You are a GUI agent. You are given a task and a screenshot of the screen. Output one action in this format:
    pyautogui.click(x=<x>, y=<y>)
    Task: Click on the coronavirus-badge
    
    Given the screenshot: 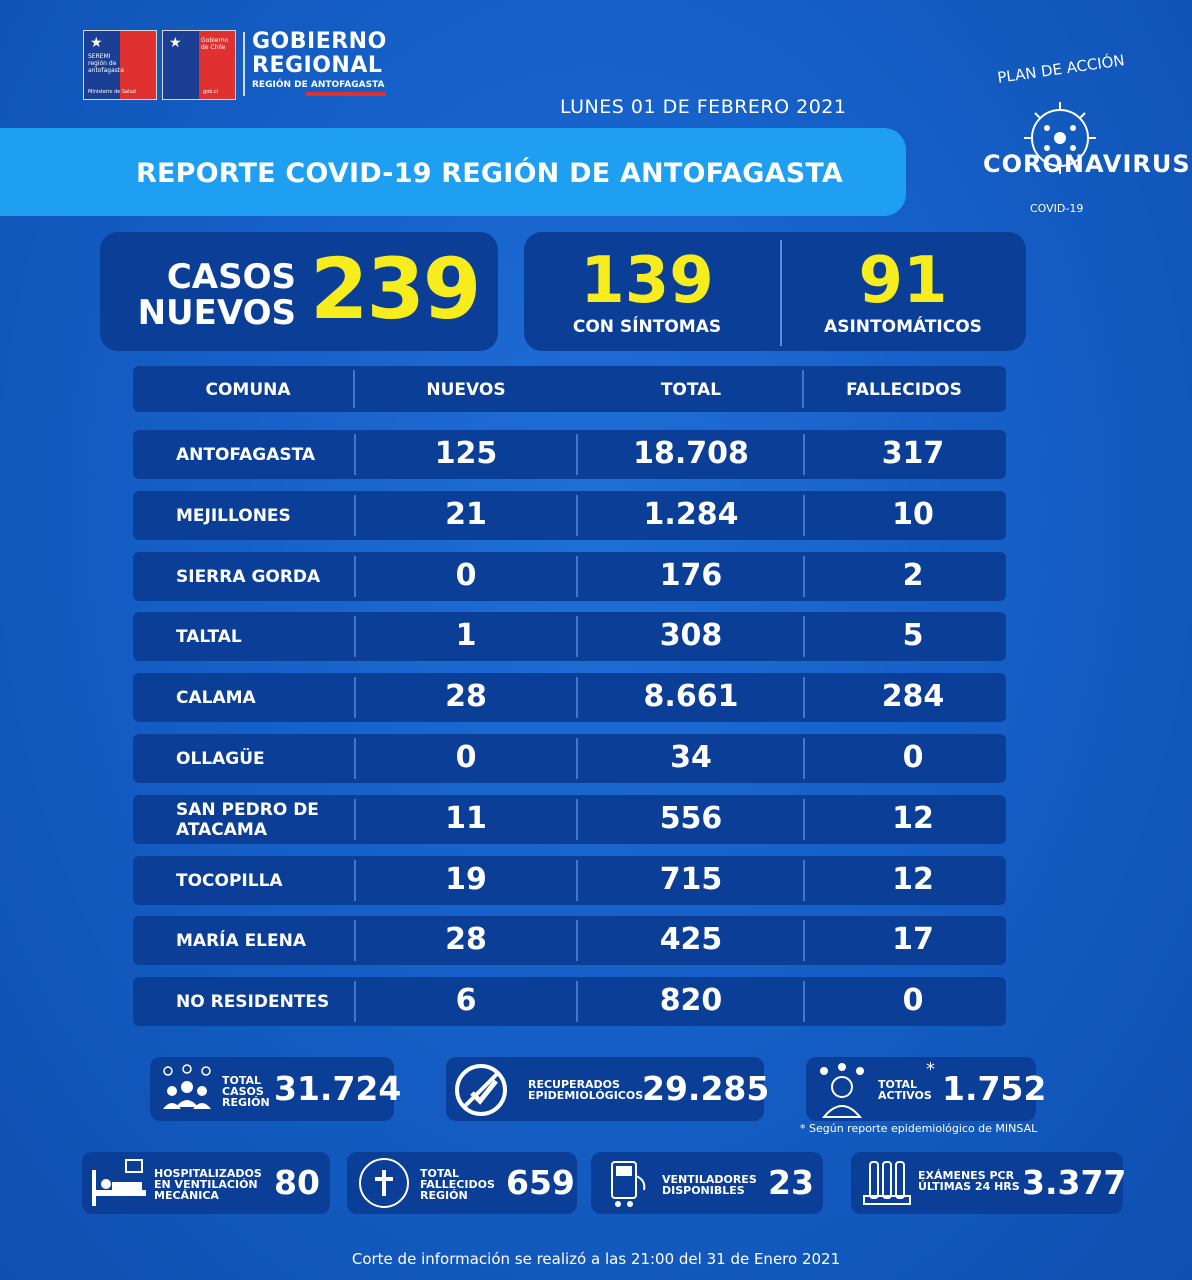 What is the action you would take?
    pyautogui.click(x=1060, y=138)
    